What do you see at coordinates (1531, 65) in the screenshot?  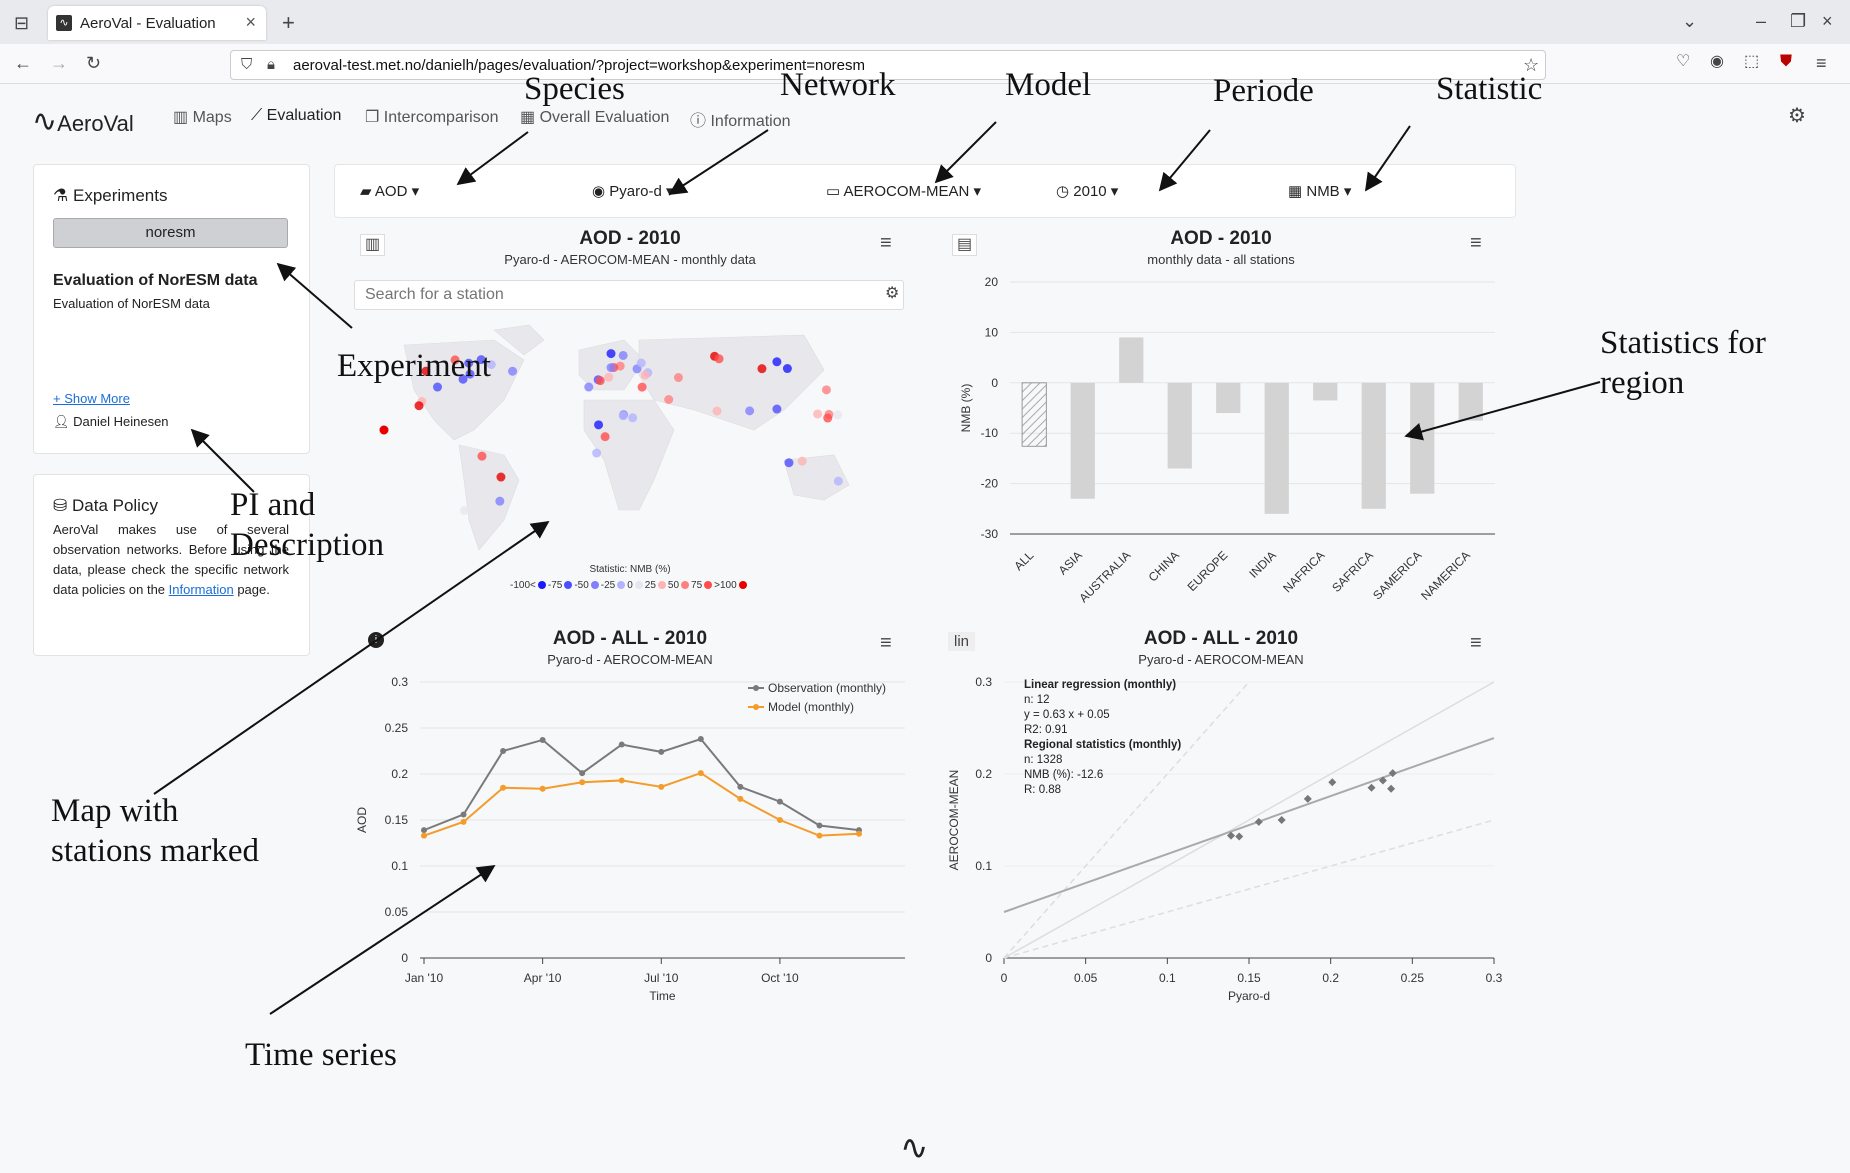 I see `bookmark-star-icon: ☆` at bounding box center [1531, 65].